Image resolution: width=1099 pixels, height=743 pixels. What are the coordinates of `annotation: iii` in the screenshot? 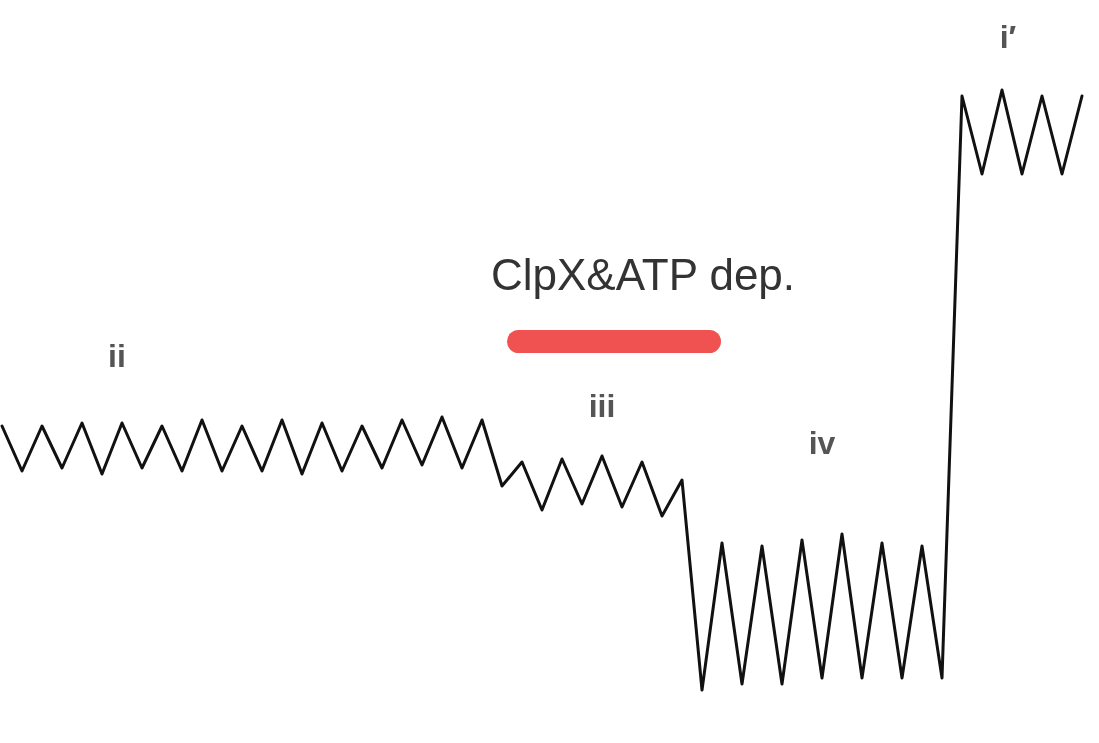 It's located at (602, 406).